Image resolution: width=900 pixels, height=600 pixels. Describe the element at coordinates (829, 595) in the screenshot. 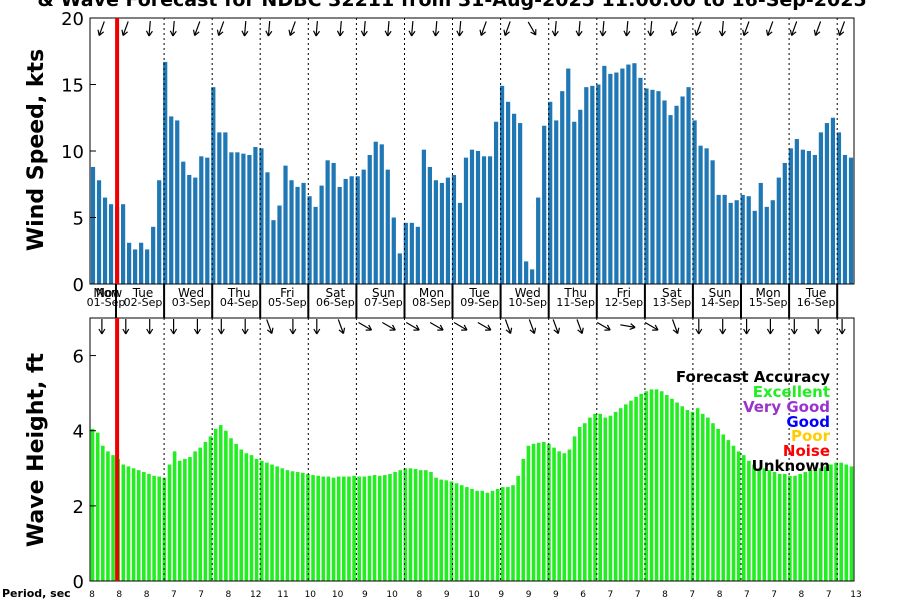

I see `period-value: 7` at that location.